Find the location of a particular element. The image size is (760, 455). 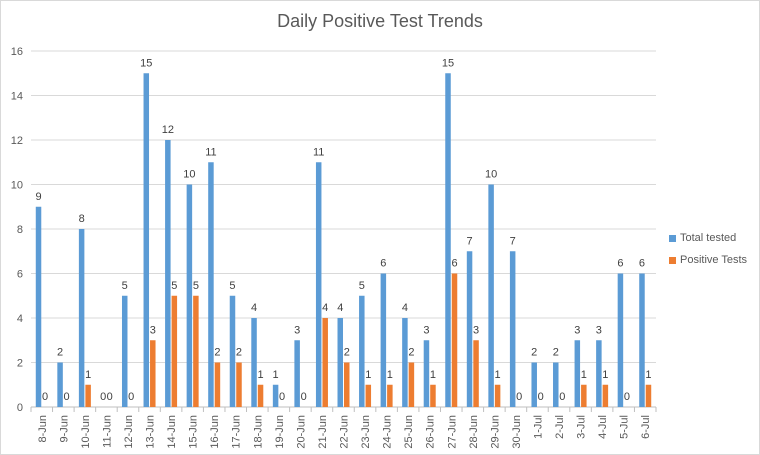

y-tick-label: 6 is located at coordinates (20, 275).